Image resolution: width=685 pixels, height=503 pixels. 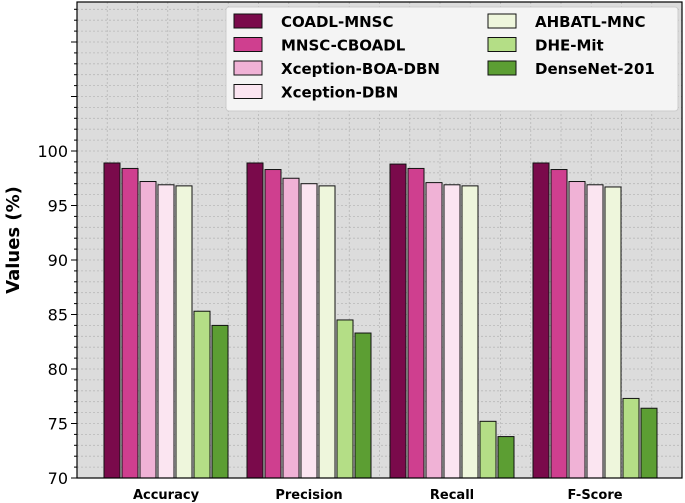 I want to click on bar-xception-dbn-f-score, so click(x=595, y=331).